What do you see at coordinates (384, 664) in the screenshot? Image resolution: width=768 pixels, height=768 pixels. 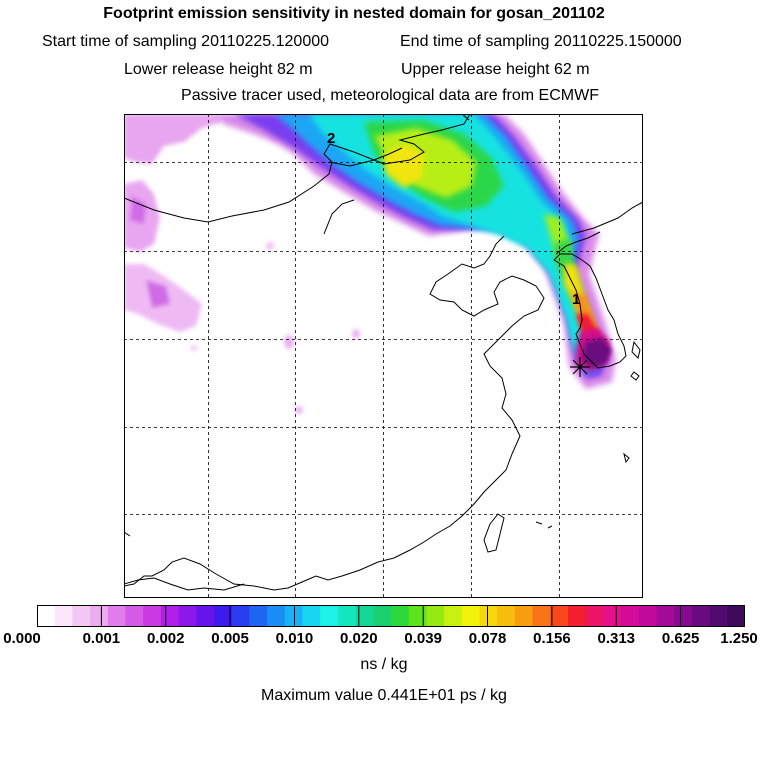 I see `colorbar-unit-label: ns / kg` at bounding box center [384, 664].